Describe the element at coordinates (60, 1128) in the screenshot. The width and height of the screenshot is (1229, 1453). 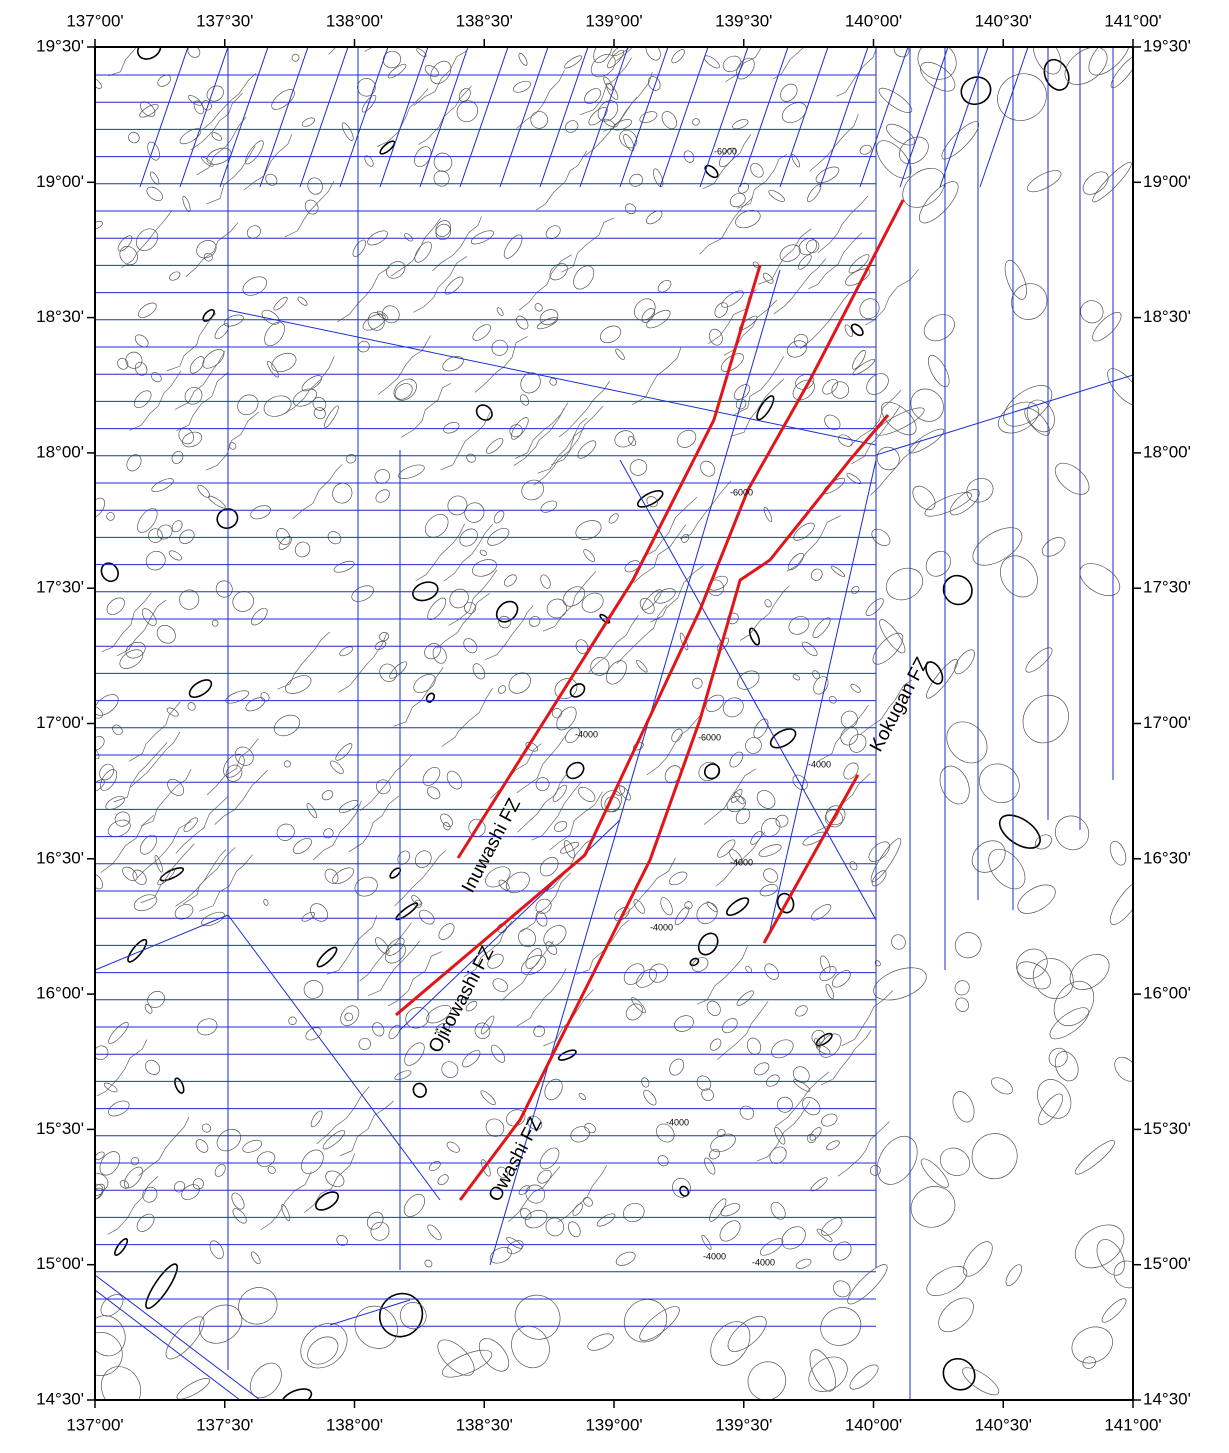
I see `y-tick-label: 15°30'` at that location.